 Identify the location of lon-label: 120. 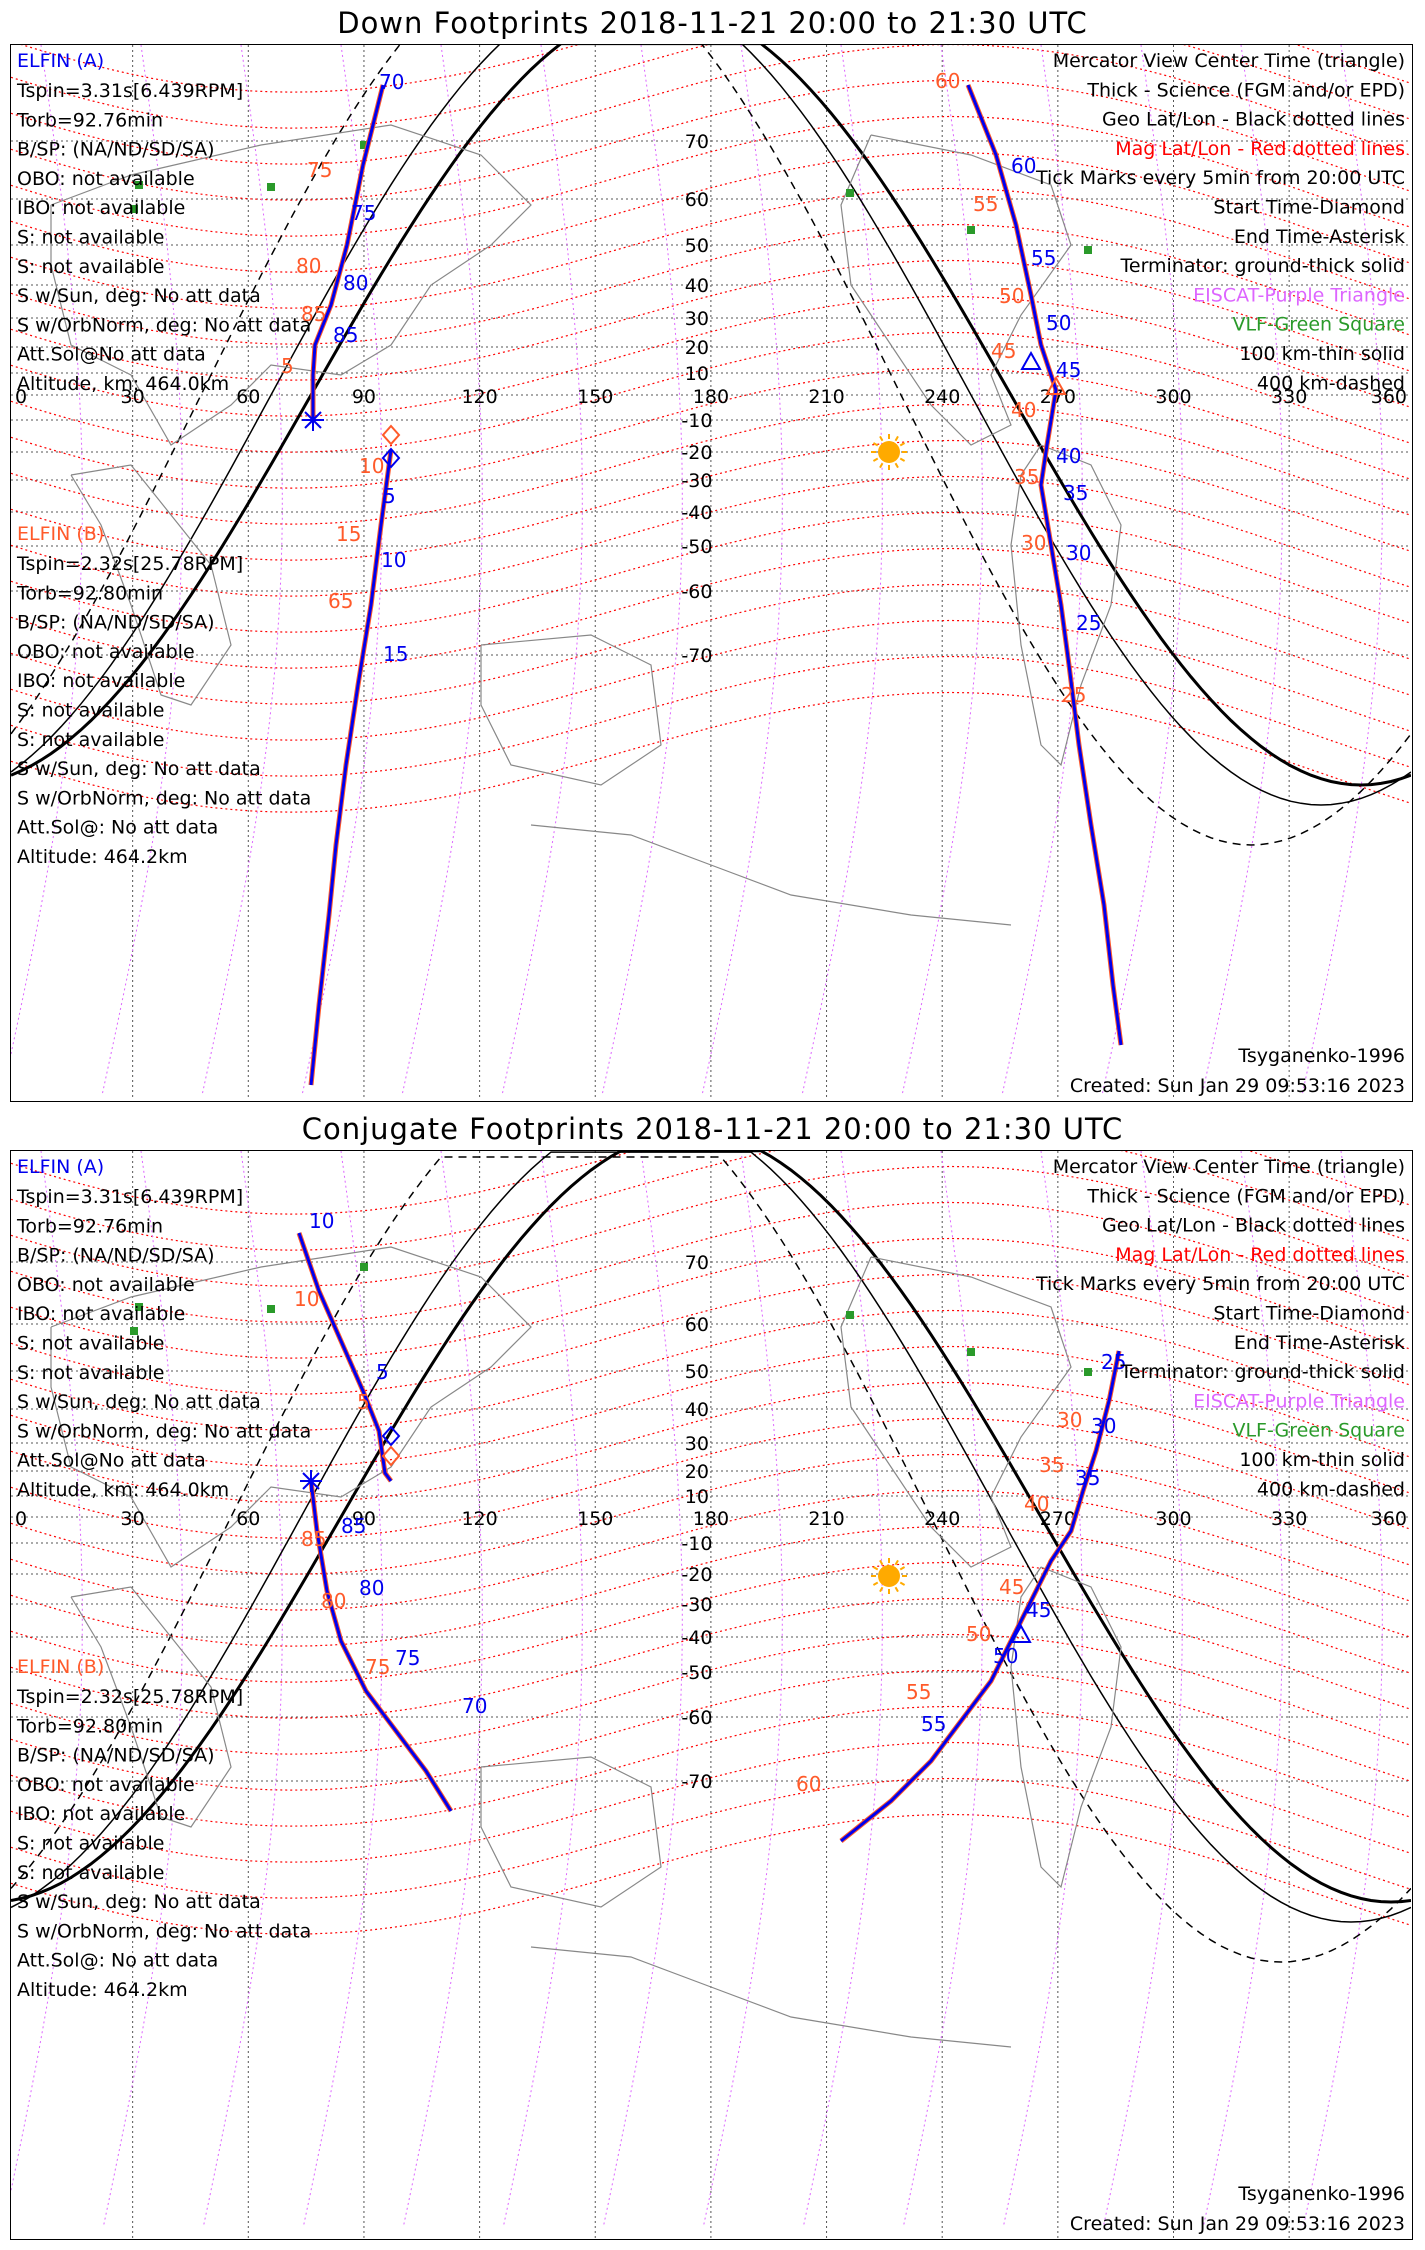
(479, 397).